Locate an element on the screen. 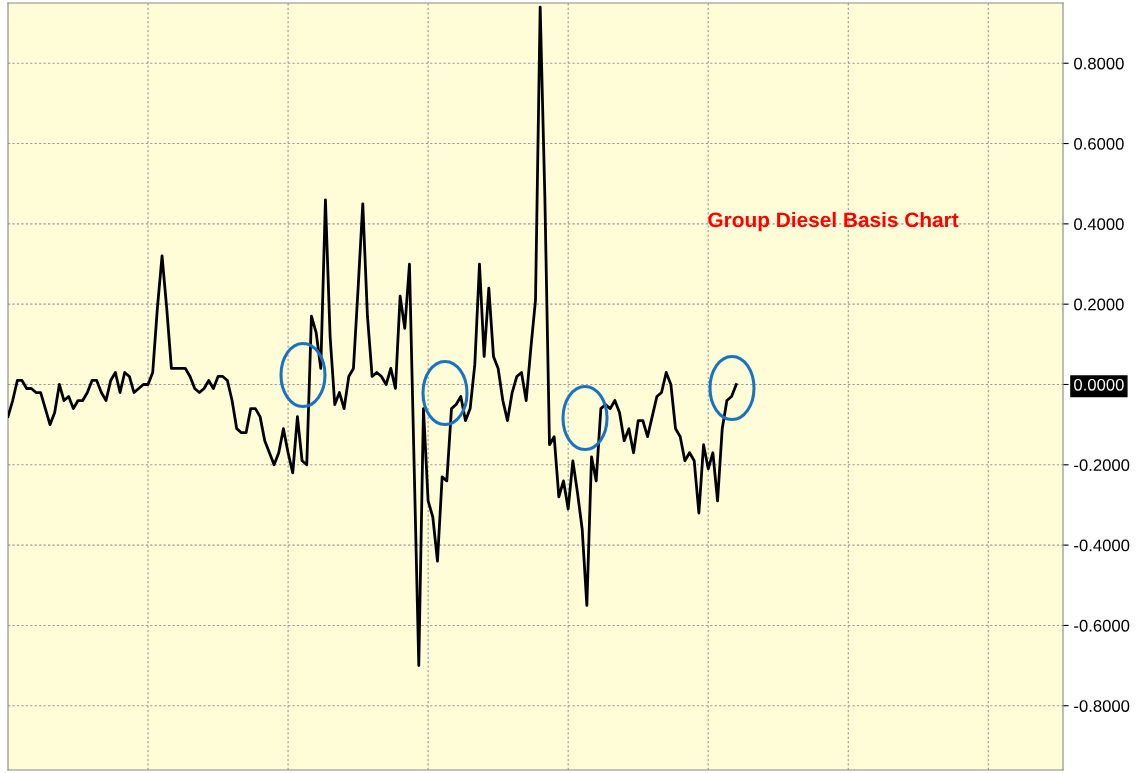 This screenshot has height=773, width=1136. text: Group Diesel Basis Chart is located at coordinates (833, 221).